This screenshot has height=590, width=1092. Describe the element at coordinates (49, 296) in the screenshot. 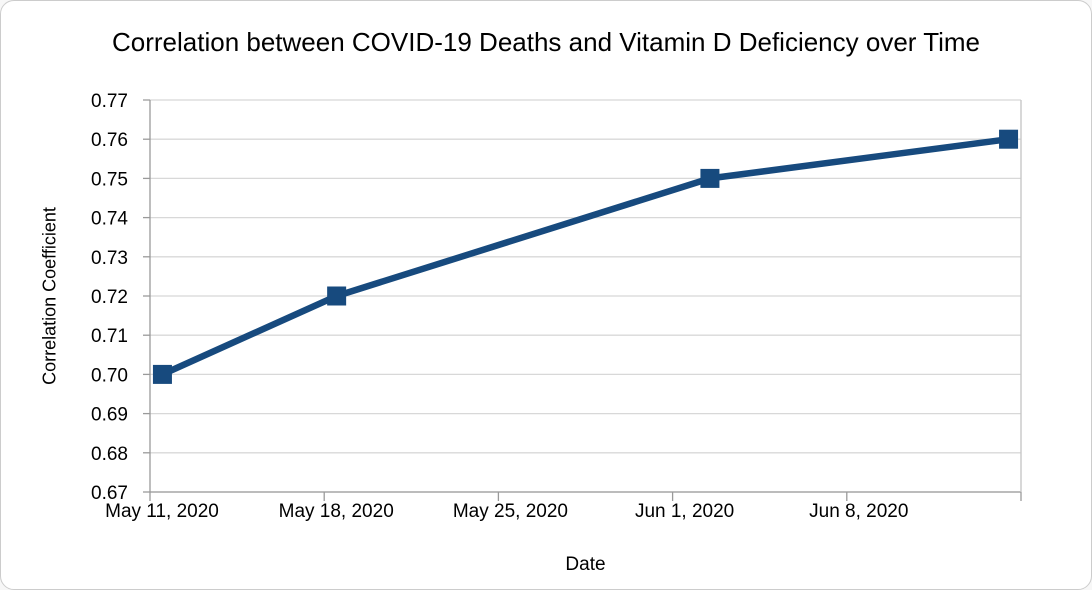

I see `y-axis-title: Correlation Coefficient` at that location.